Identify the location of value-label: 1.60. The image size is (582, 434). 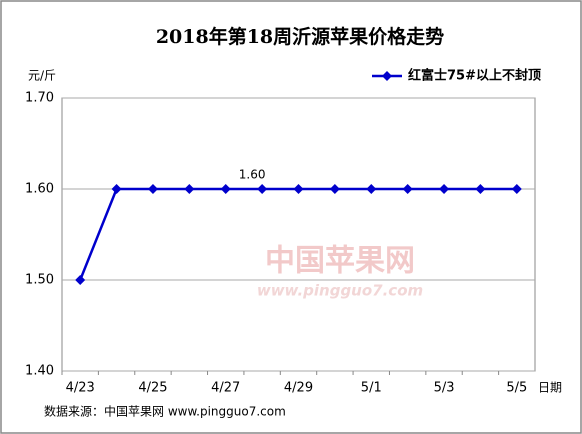
(252, 175).